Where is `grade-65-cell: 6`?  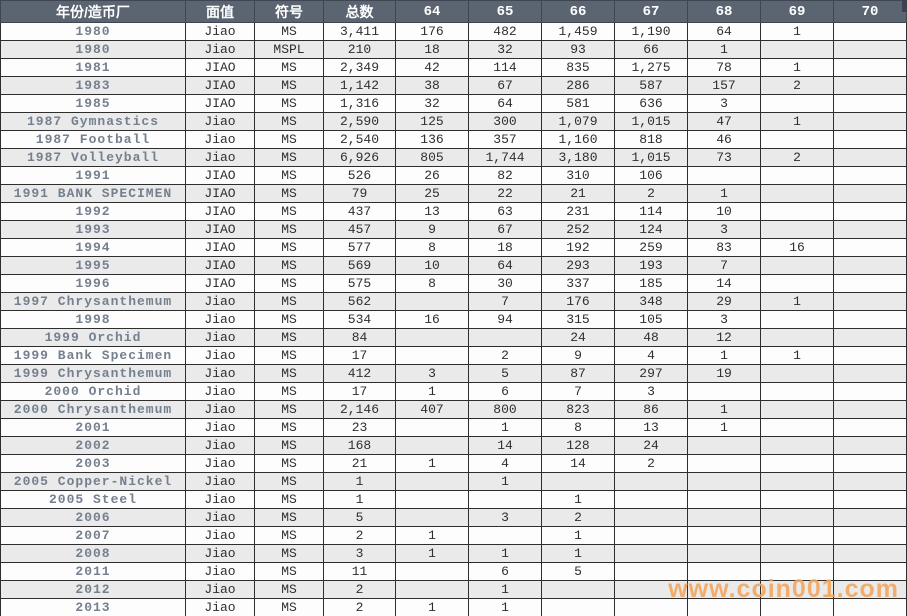 grade-65-cell: 6 is located at coordinates (505, 391).